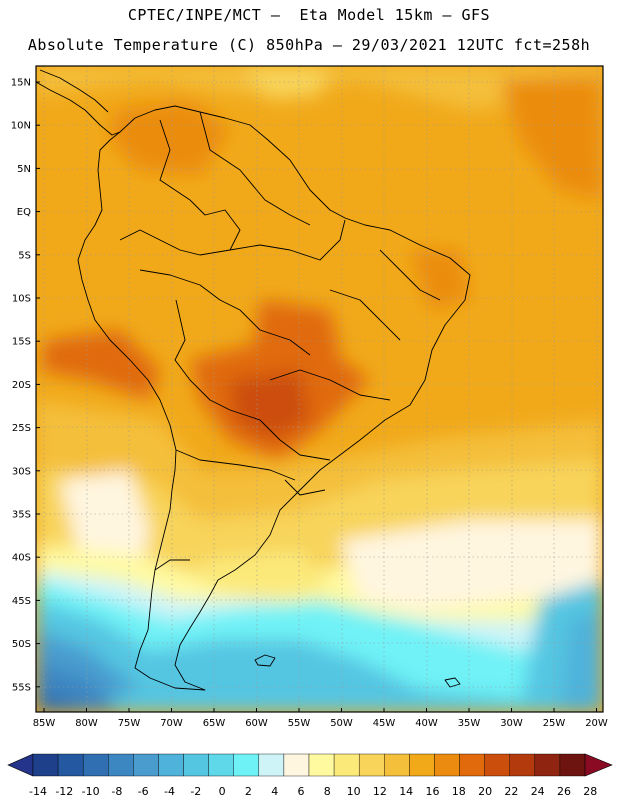 The height and width of the screenshot is (800, 618). Describe the element at coordinates (21, 471) in the screenshot. I see `lat-label: 30S` at that location.